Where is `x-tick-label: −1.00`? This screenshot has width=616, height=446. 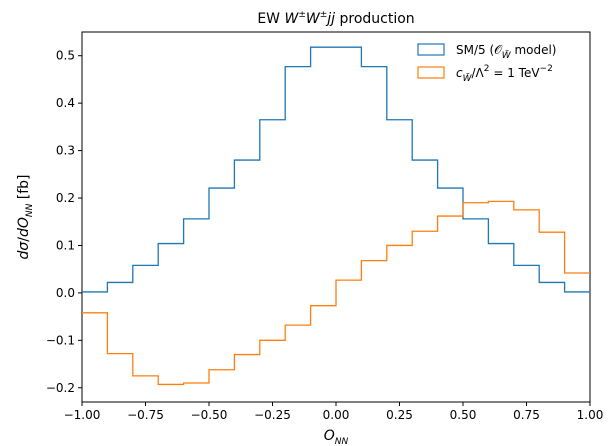 x-tick-label: −1.00 is located at coordinates (82, 415).